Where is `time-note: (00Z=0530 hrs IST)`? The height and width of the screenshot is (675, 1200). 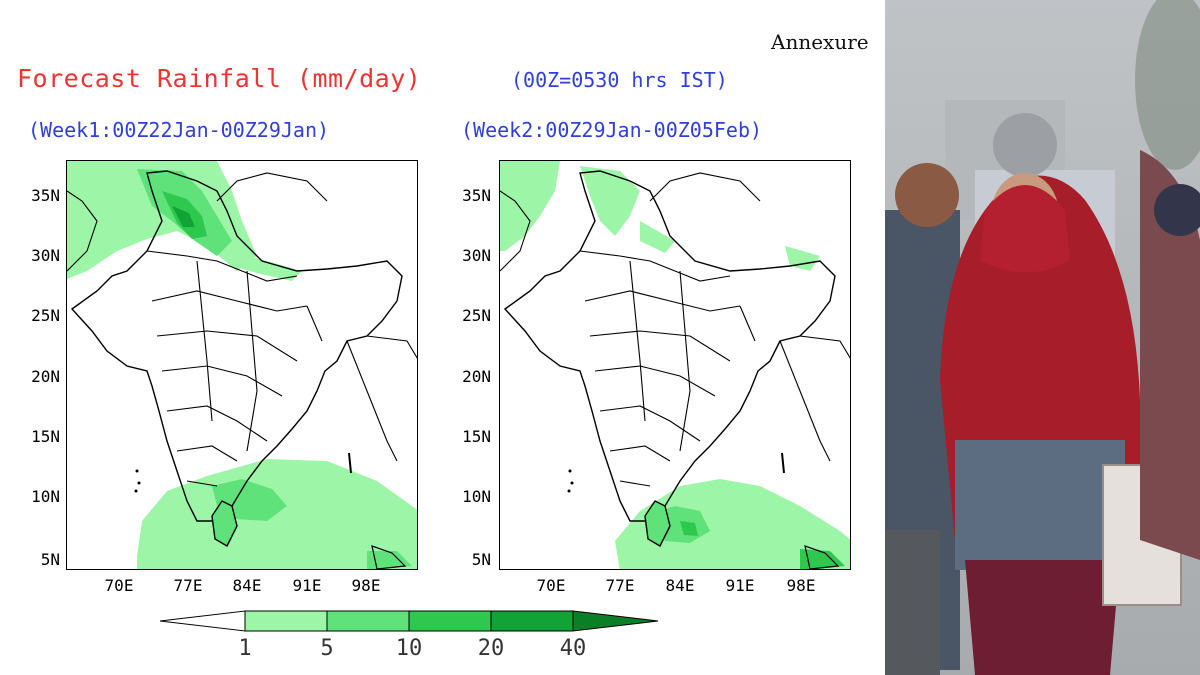 time-note: (00Z=0530 hrs IST) is located at coordinates (619, 80).